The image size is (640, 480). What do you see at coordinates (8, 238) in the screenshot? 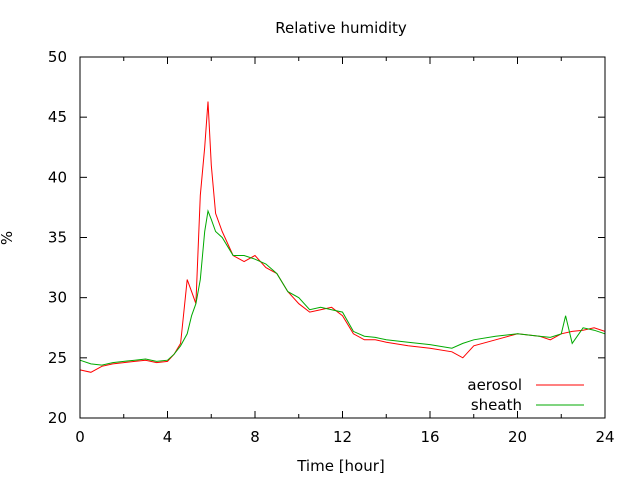
I see `y-axis-label: %` at bounding box center [8, 238].